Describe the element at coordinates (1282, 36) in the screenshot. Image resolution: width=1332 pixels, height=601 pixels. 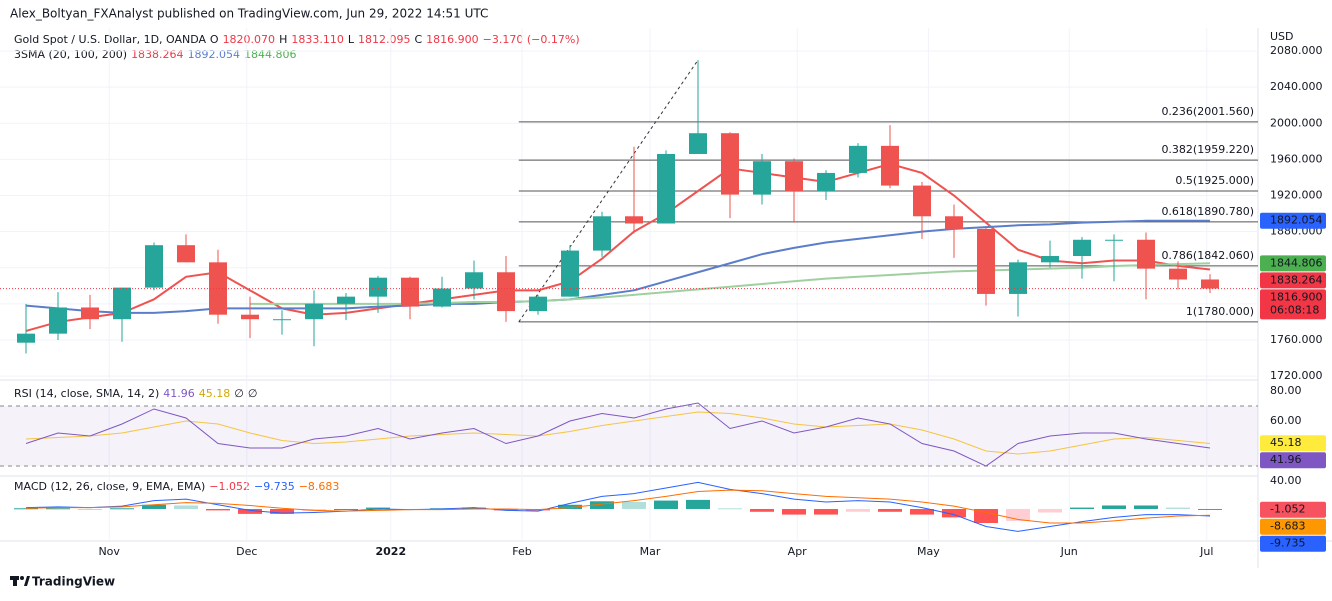
I see `currency: USD` at that location.